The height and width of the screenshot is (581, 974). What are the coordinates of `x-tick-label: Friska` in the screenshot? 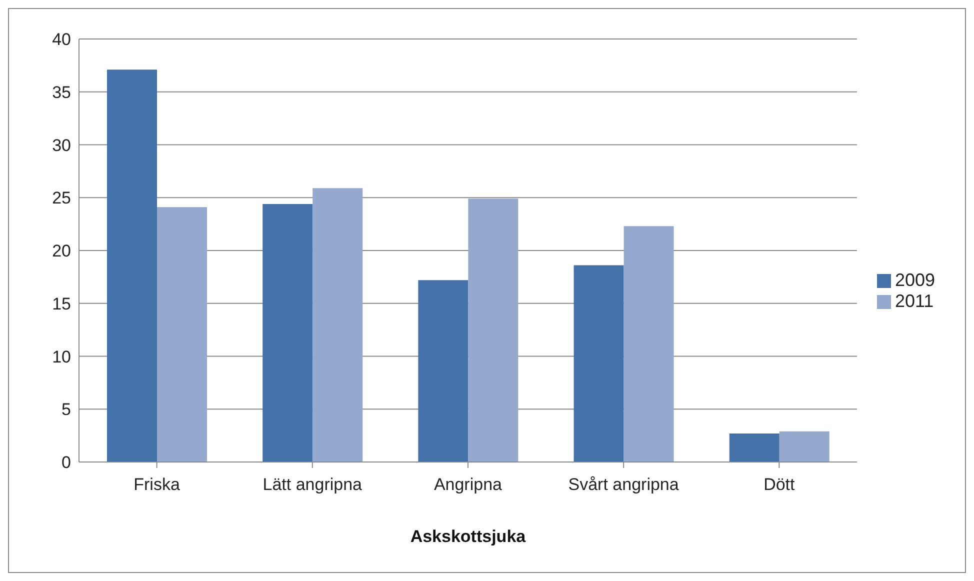 It's located at (157, 484).